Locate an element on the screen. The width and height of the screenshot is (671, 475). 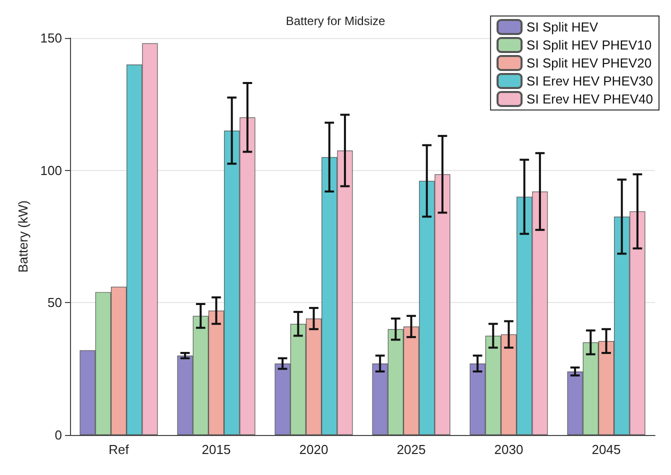
chart-title: Battery for Midsize is located at coordinates (336, 21).